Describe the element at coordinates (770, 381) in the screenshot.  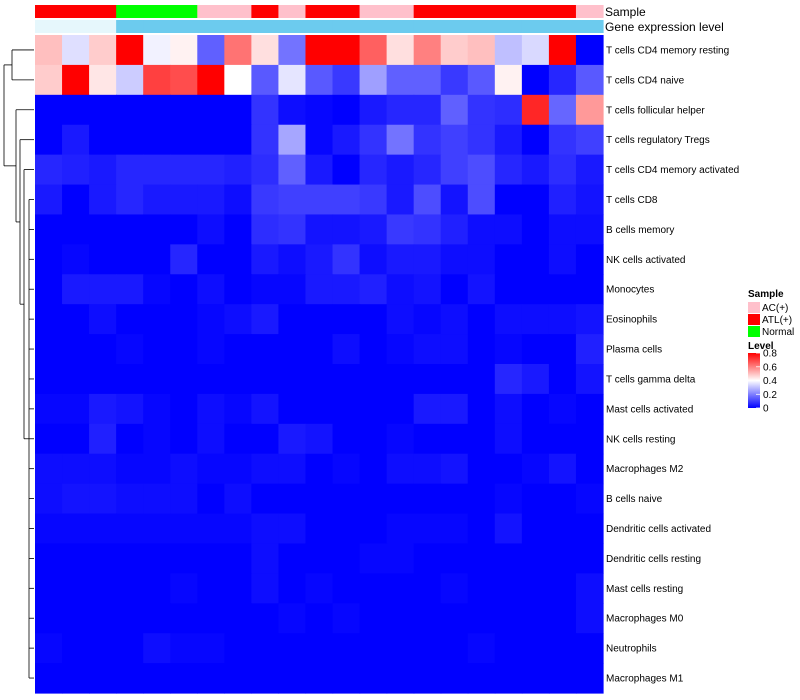
I see `level-tick-label: 0.4` at that location.